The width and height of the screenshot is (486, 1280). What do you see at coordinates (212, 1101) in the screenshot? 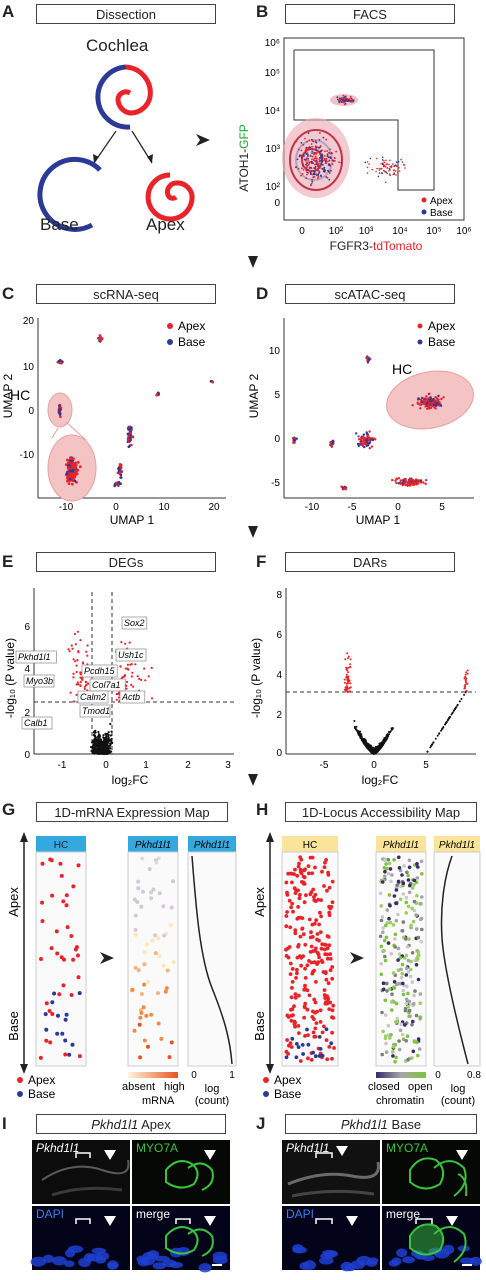
I see `svg-text: (count)` at bounding box center [212, 1101].